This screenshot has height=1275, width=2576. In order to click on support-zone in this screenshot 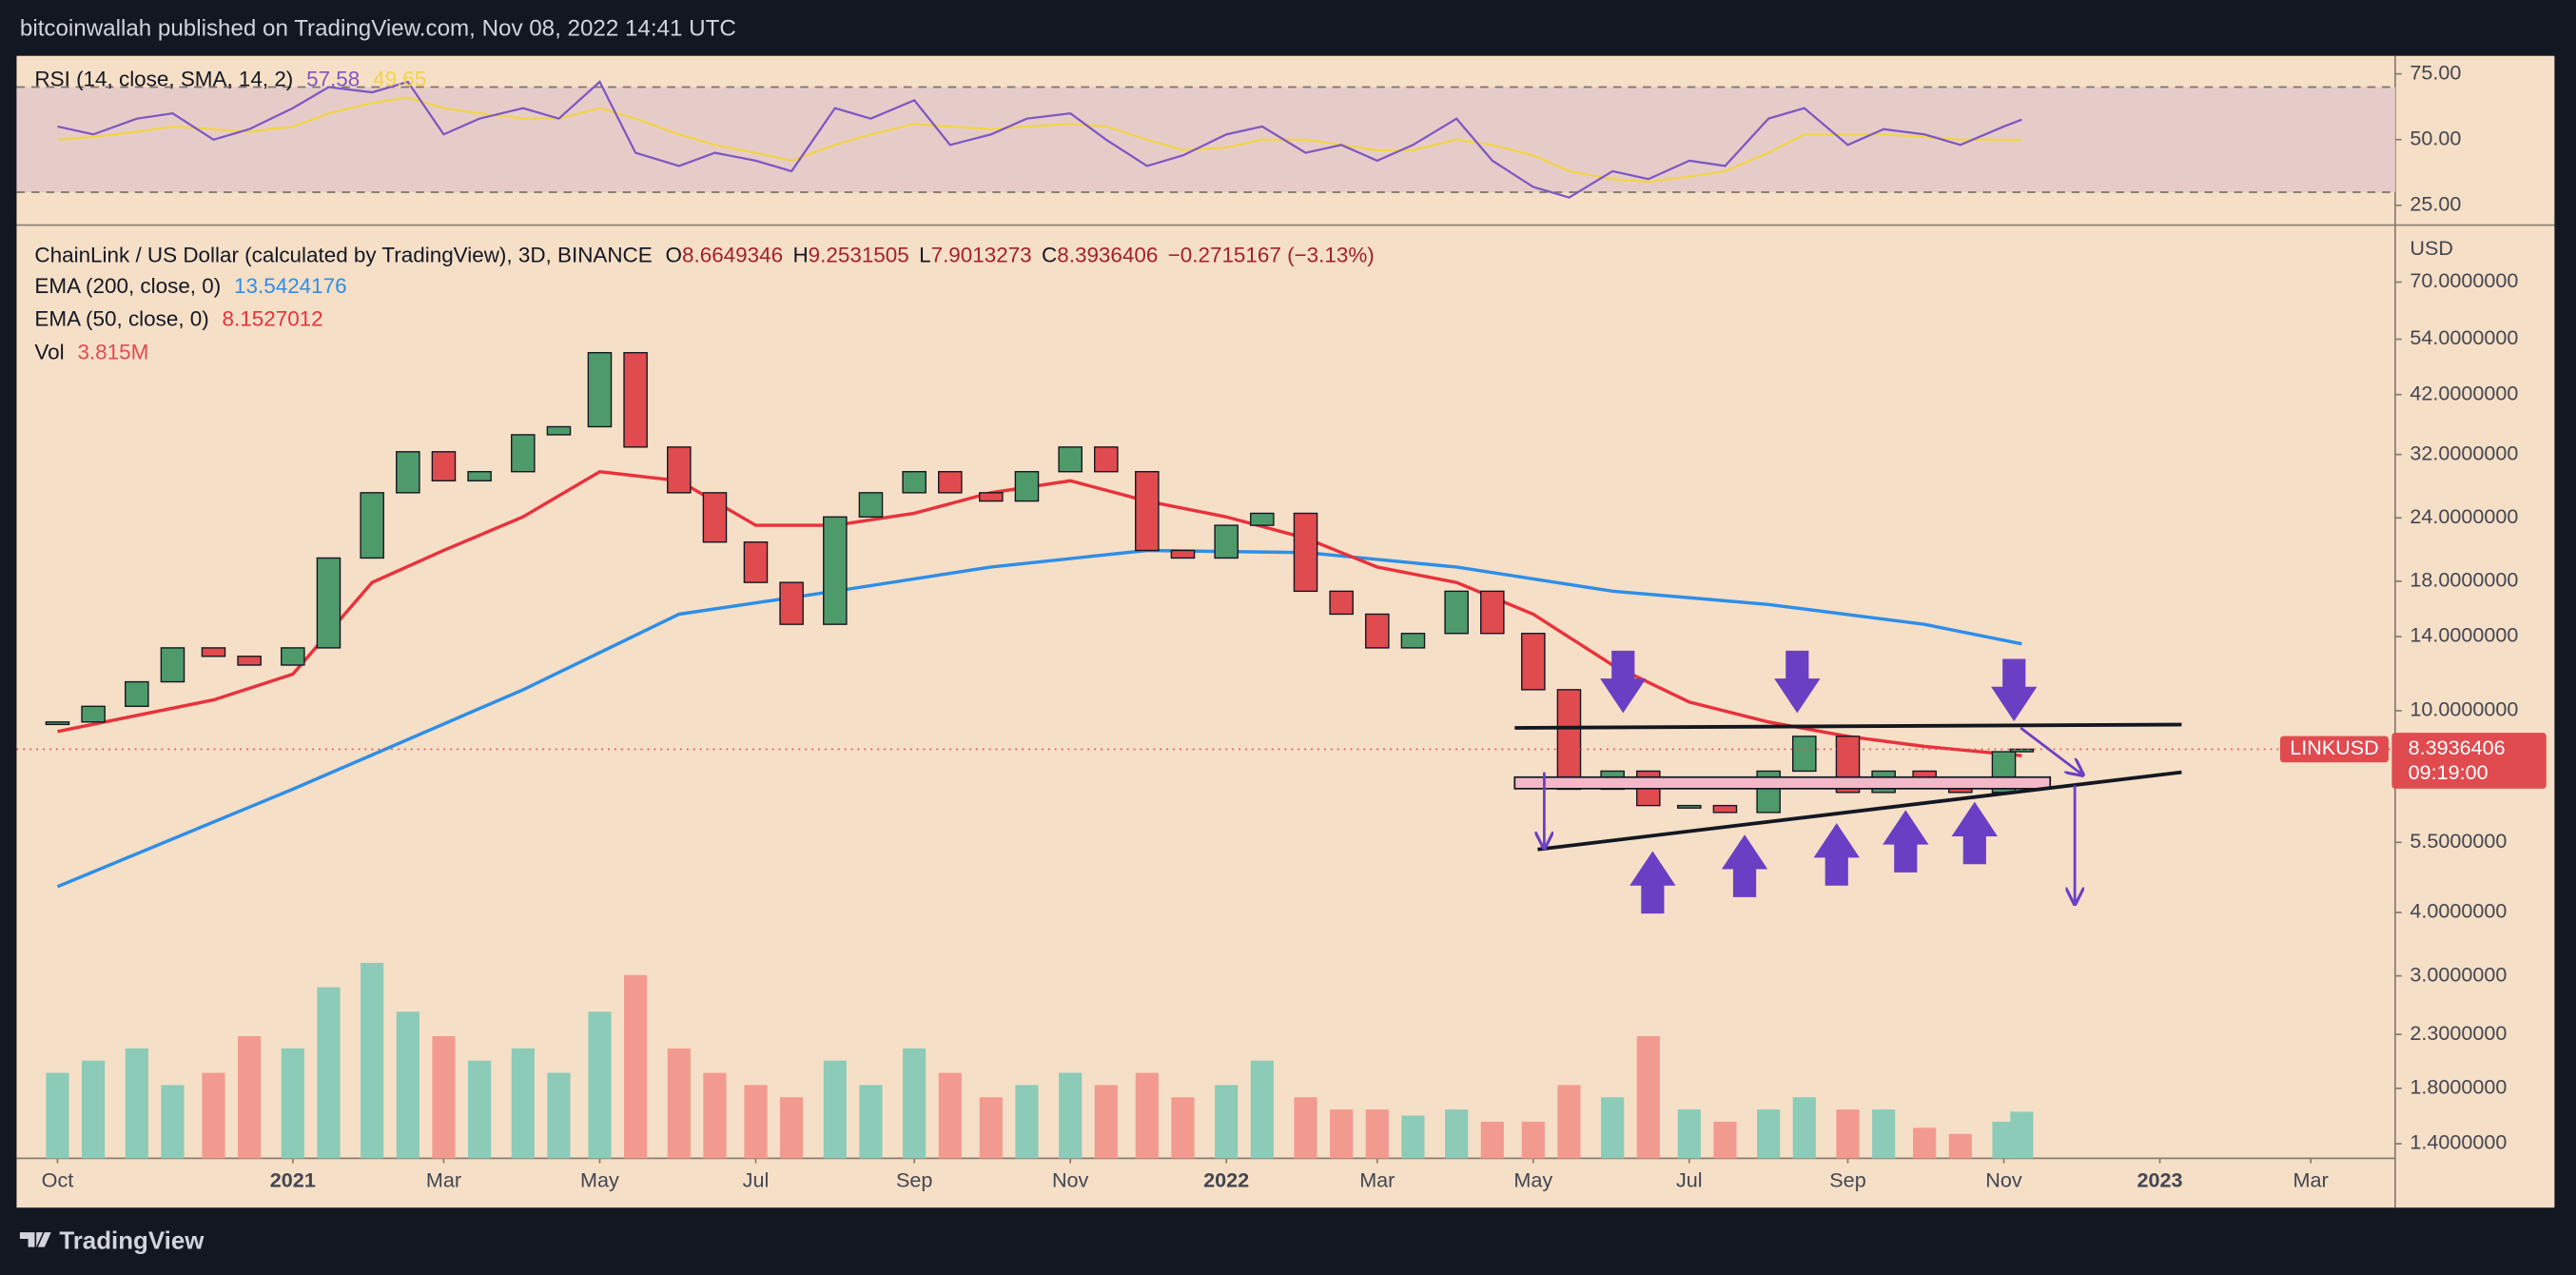, I will do `click(1783, 782)`.